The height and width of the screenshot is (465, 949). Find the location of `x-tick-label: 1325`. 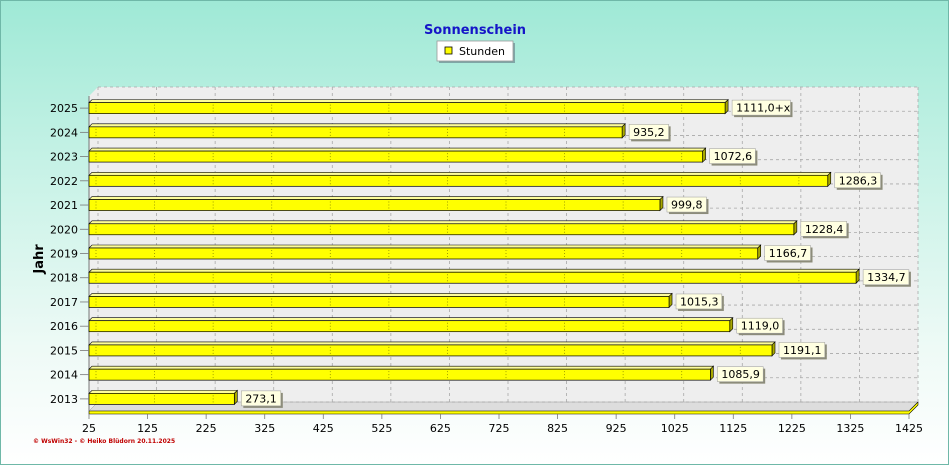

x-tick-label: 1325 is located at coordinates (850, 428).